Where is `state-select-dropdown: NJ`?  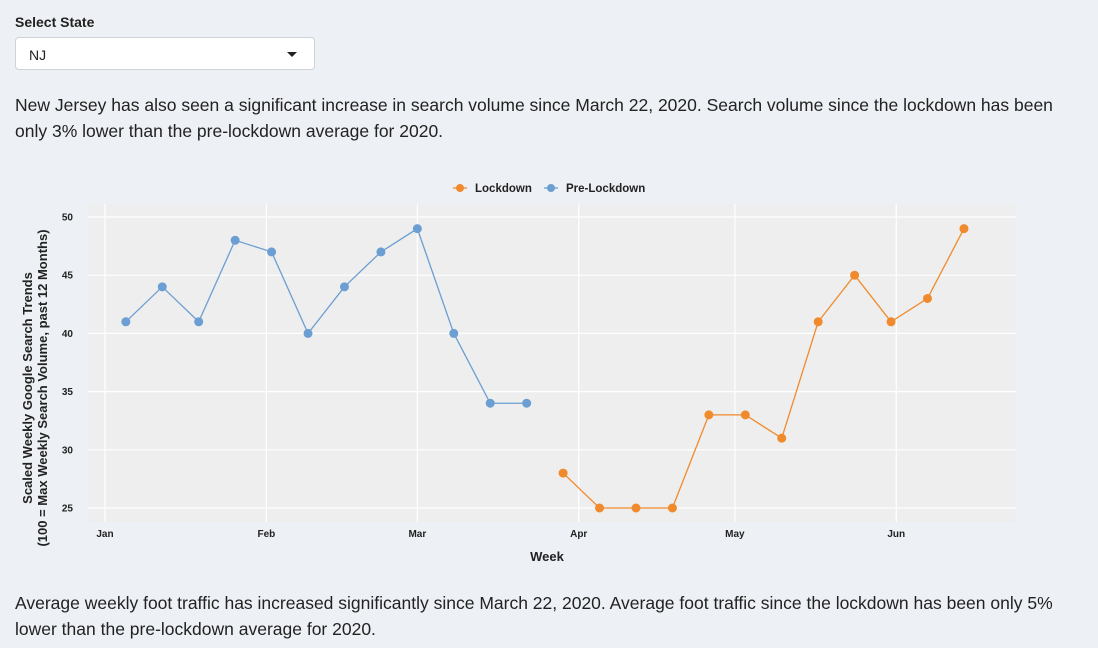 state-select-dropdown: NJ is located at coordinates (165, 53).